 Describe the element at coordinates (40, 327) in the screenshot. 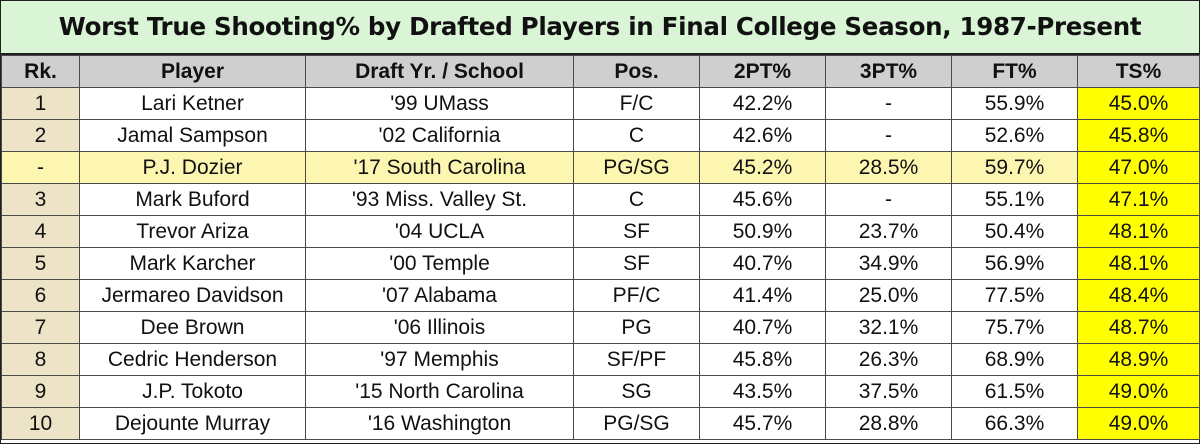

I see `rank-cell: 7` at that location.